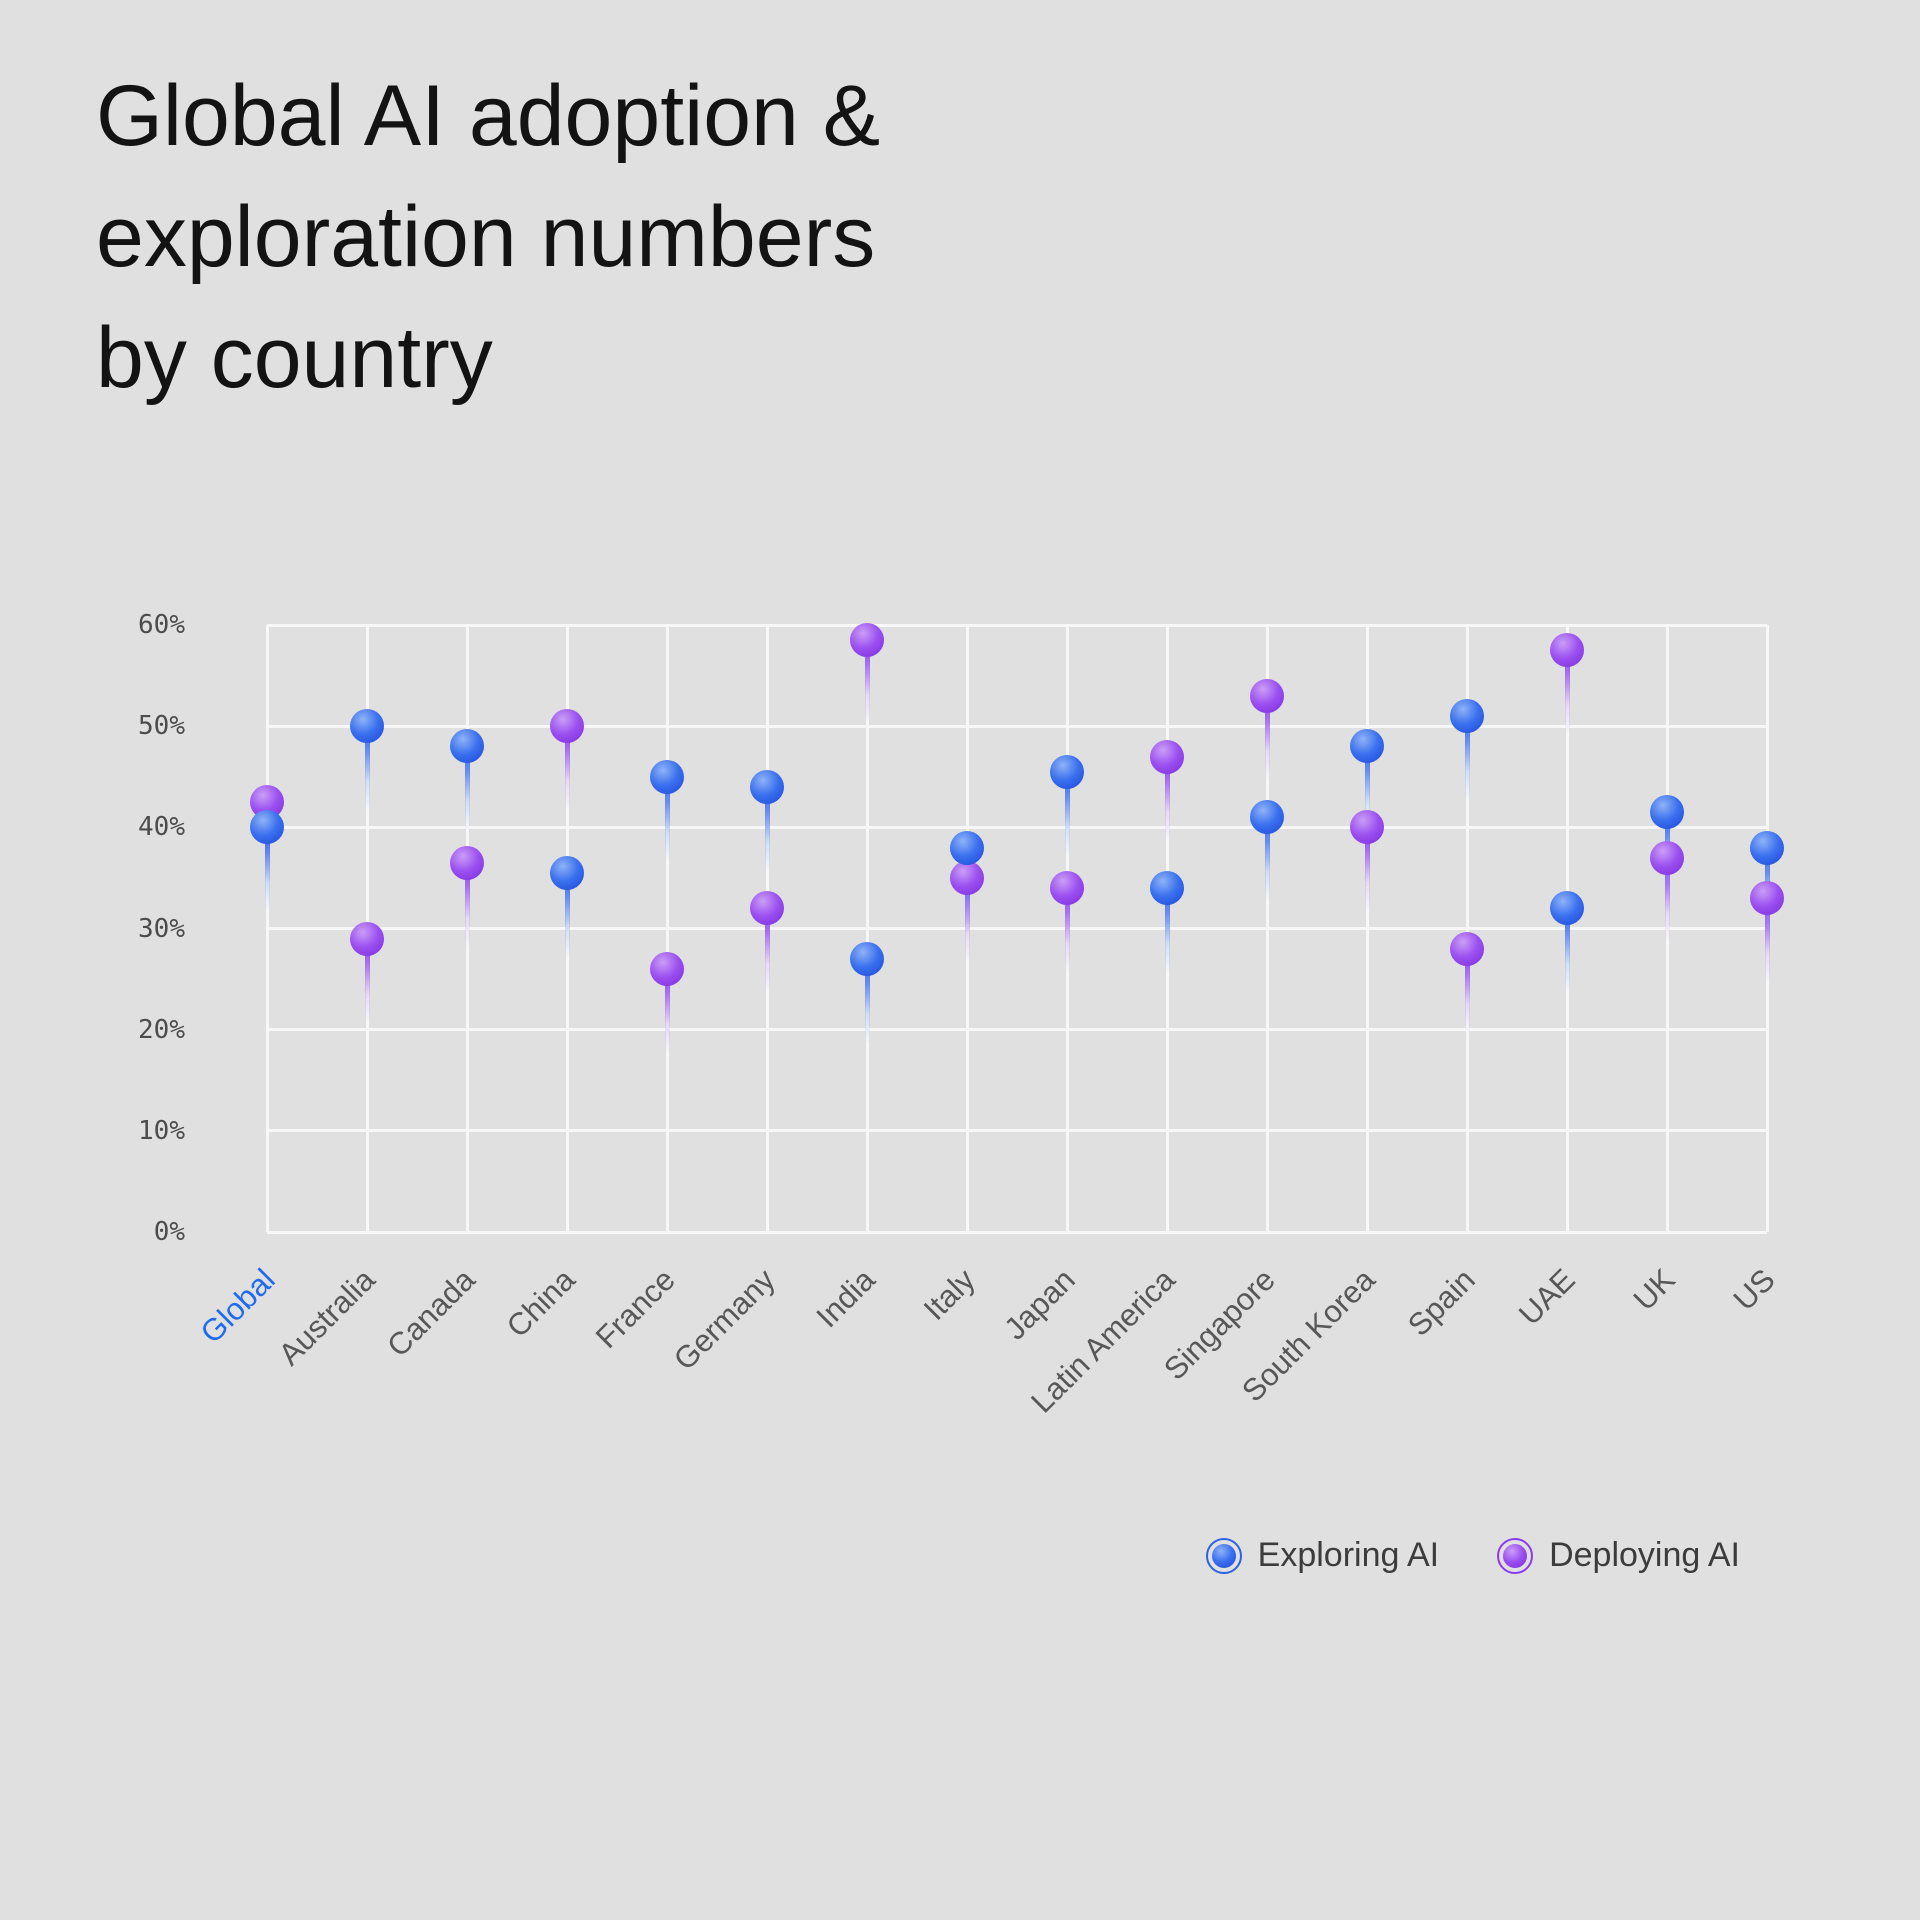 Image resolution: width=1920 pixels, height=1920 pixels. What do you see at coordinates (1067, 931) in the screenshot?
I see `point-tail-deploying-japan` at bounding box center [1067, 931].